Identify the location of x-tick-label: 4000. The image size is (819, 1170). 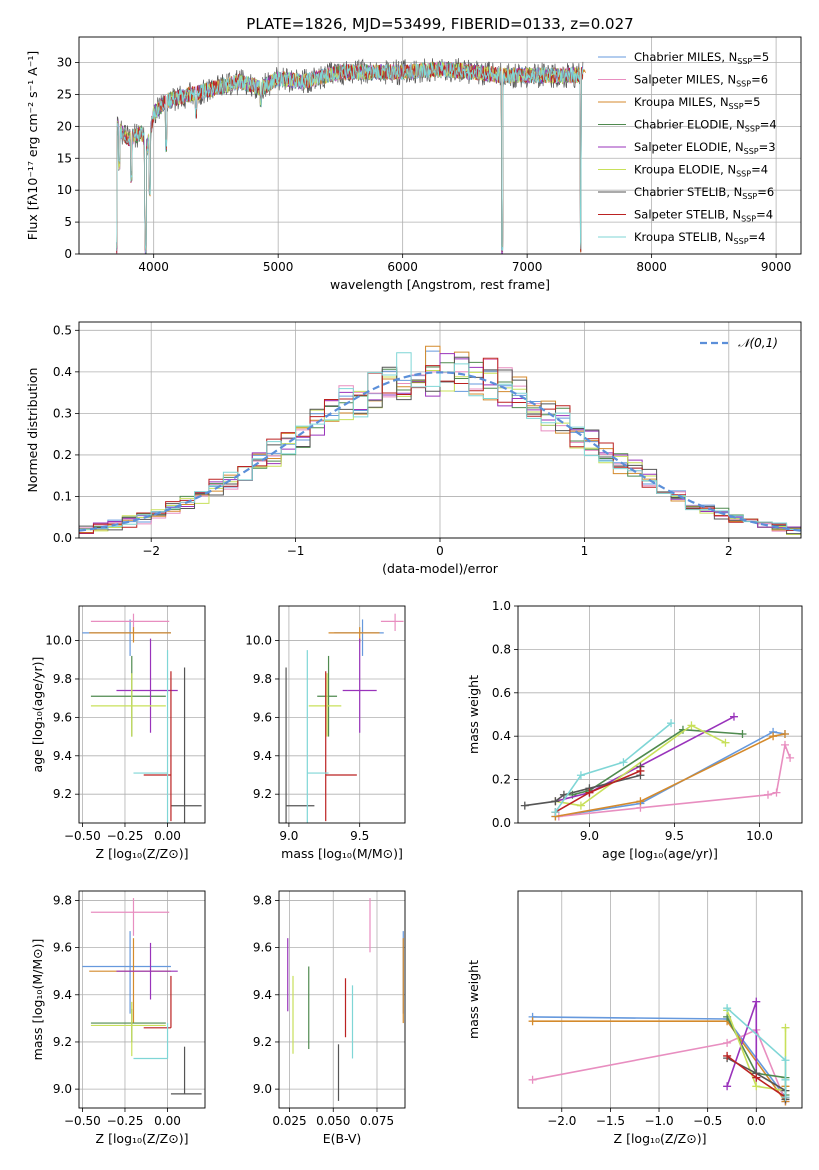
(153, 267).